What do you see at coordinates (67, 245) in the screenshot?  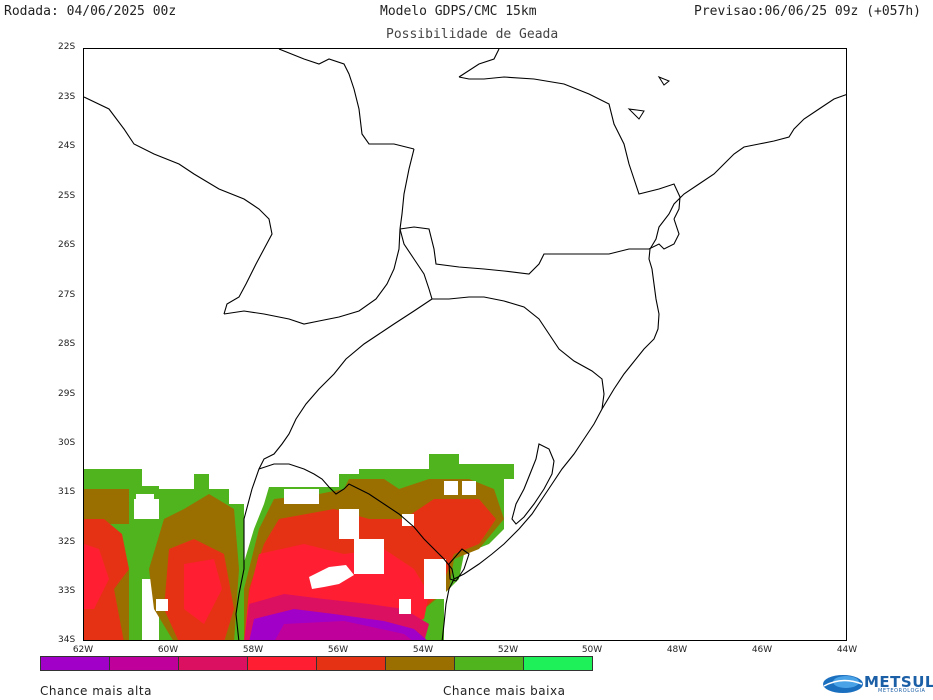 I see `lat-label-26s: 26S` at bounding box center [67, 245].